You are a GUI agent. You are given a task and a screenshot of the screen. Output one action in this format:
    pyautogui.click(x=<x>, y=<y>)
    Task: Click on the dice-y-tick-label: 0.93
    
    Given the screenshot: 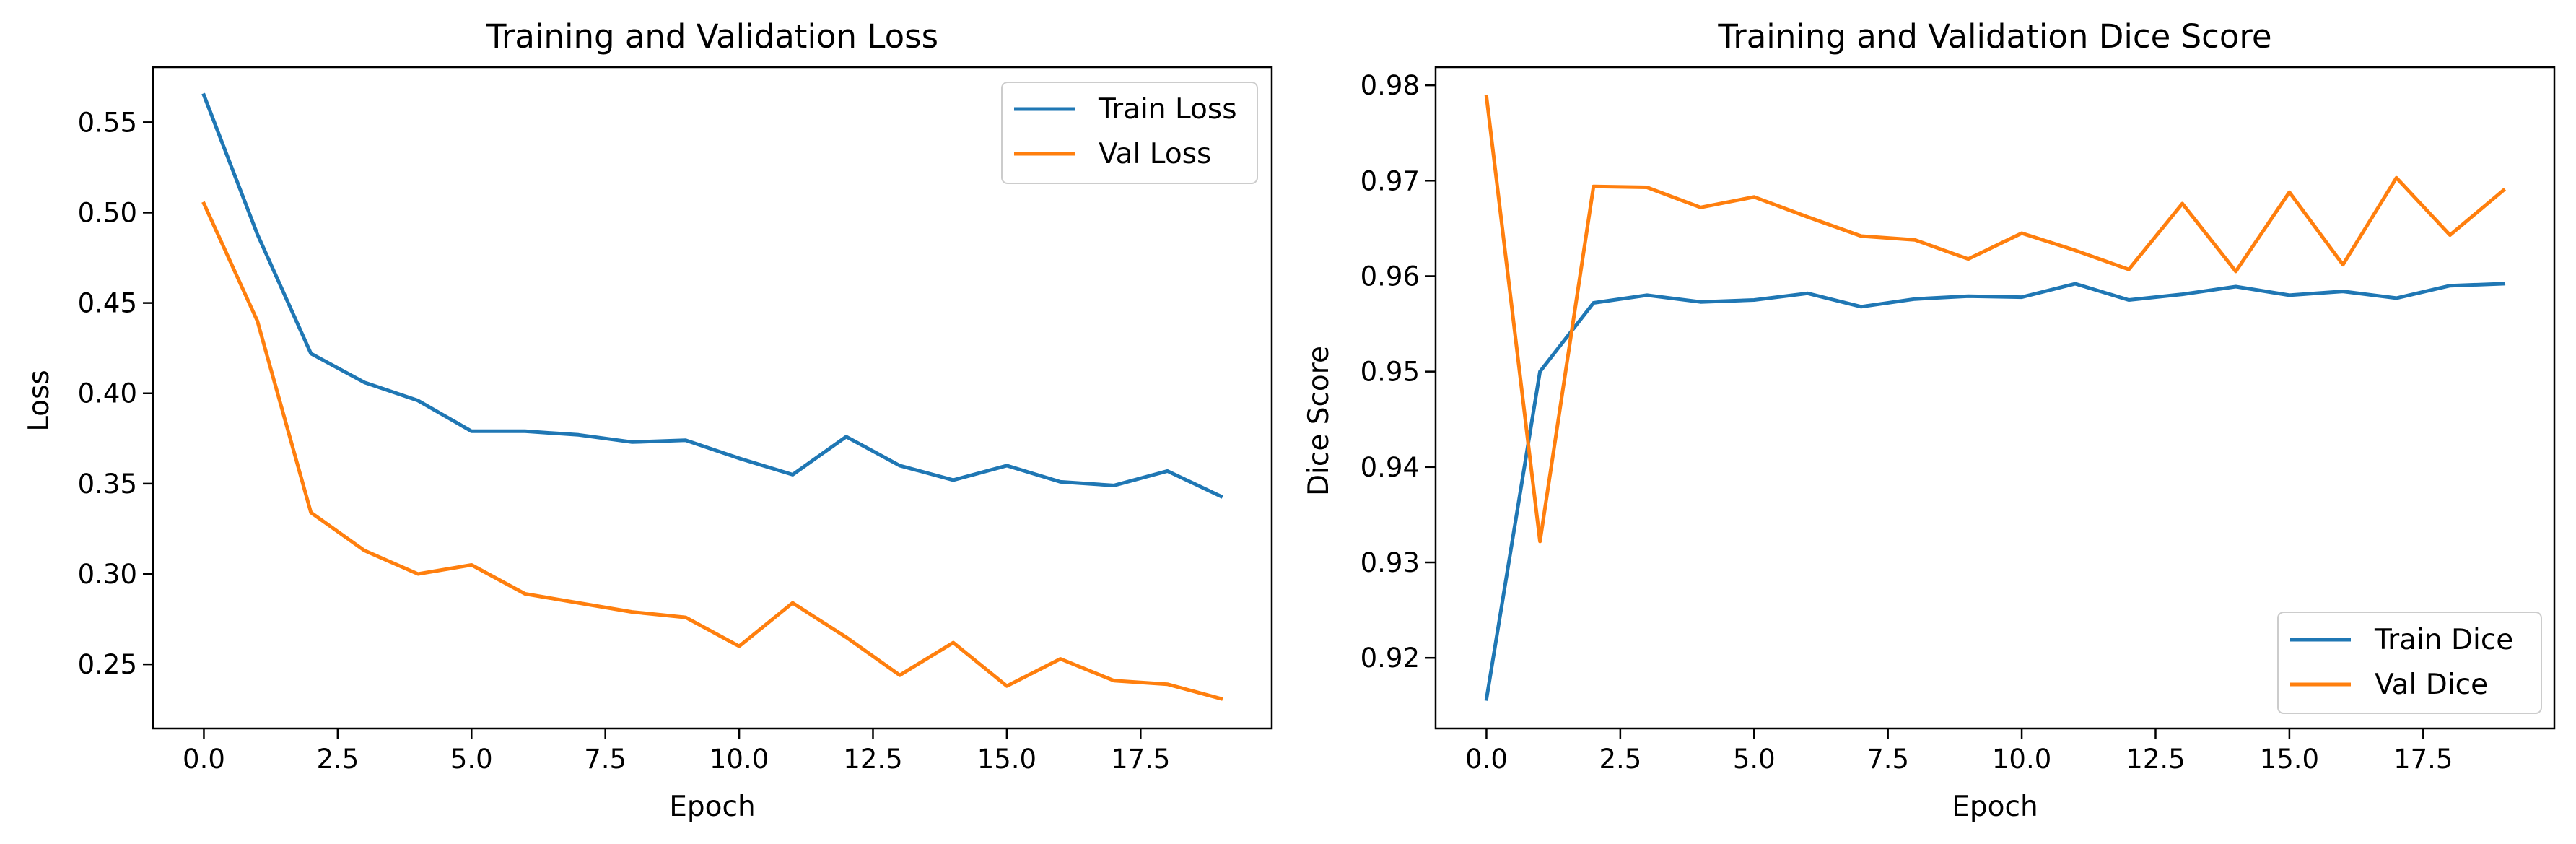 What is the action you would take?
    pyautogui.click(x=1390, y=562)
    